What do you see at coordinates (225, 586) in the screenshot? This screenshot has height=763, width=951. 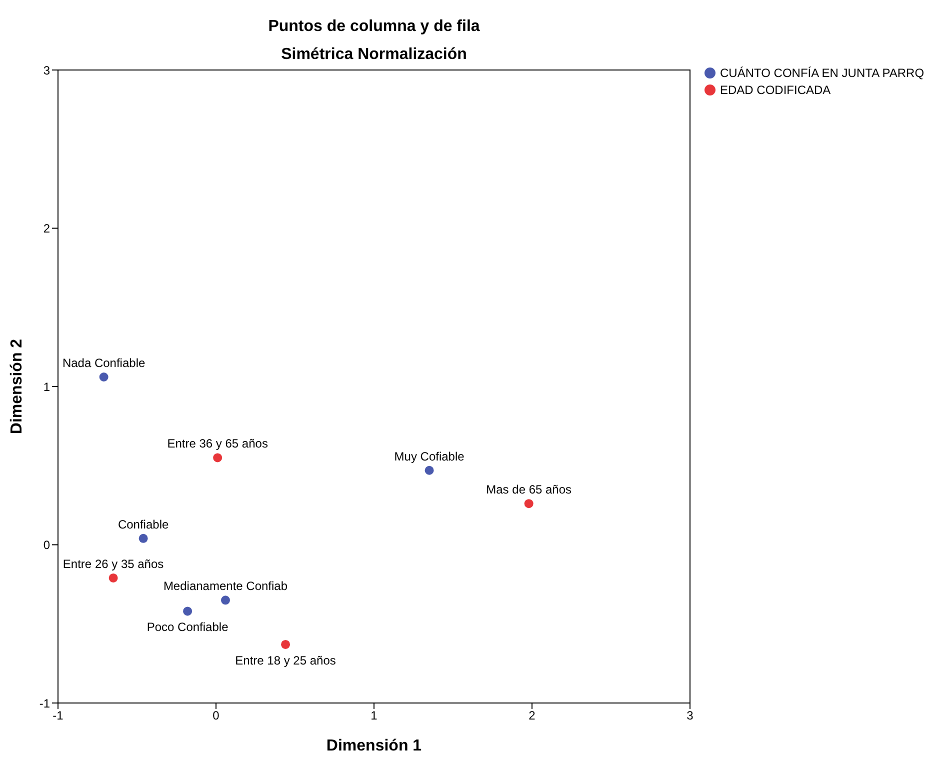 I see `annotation: Medianamente Confiab` at bounding box center [225, 586].